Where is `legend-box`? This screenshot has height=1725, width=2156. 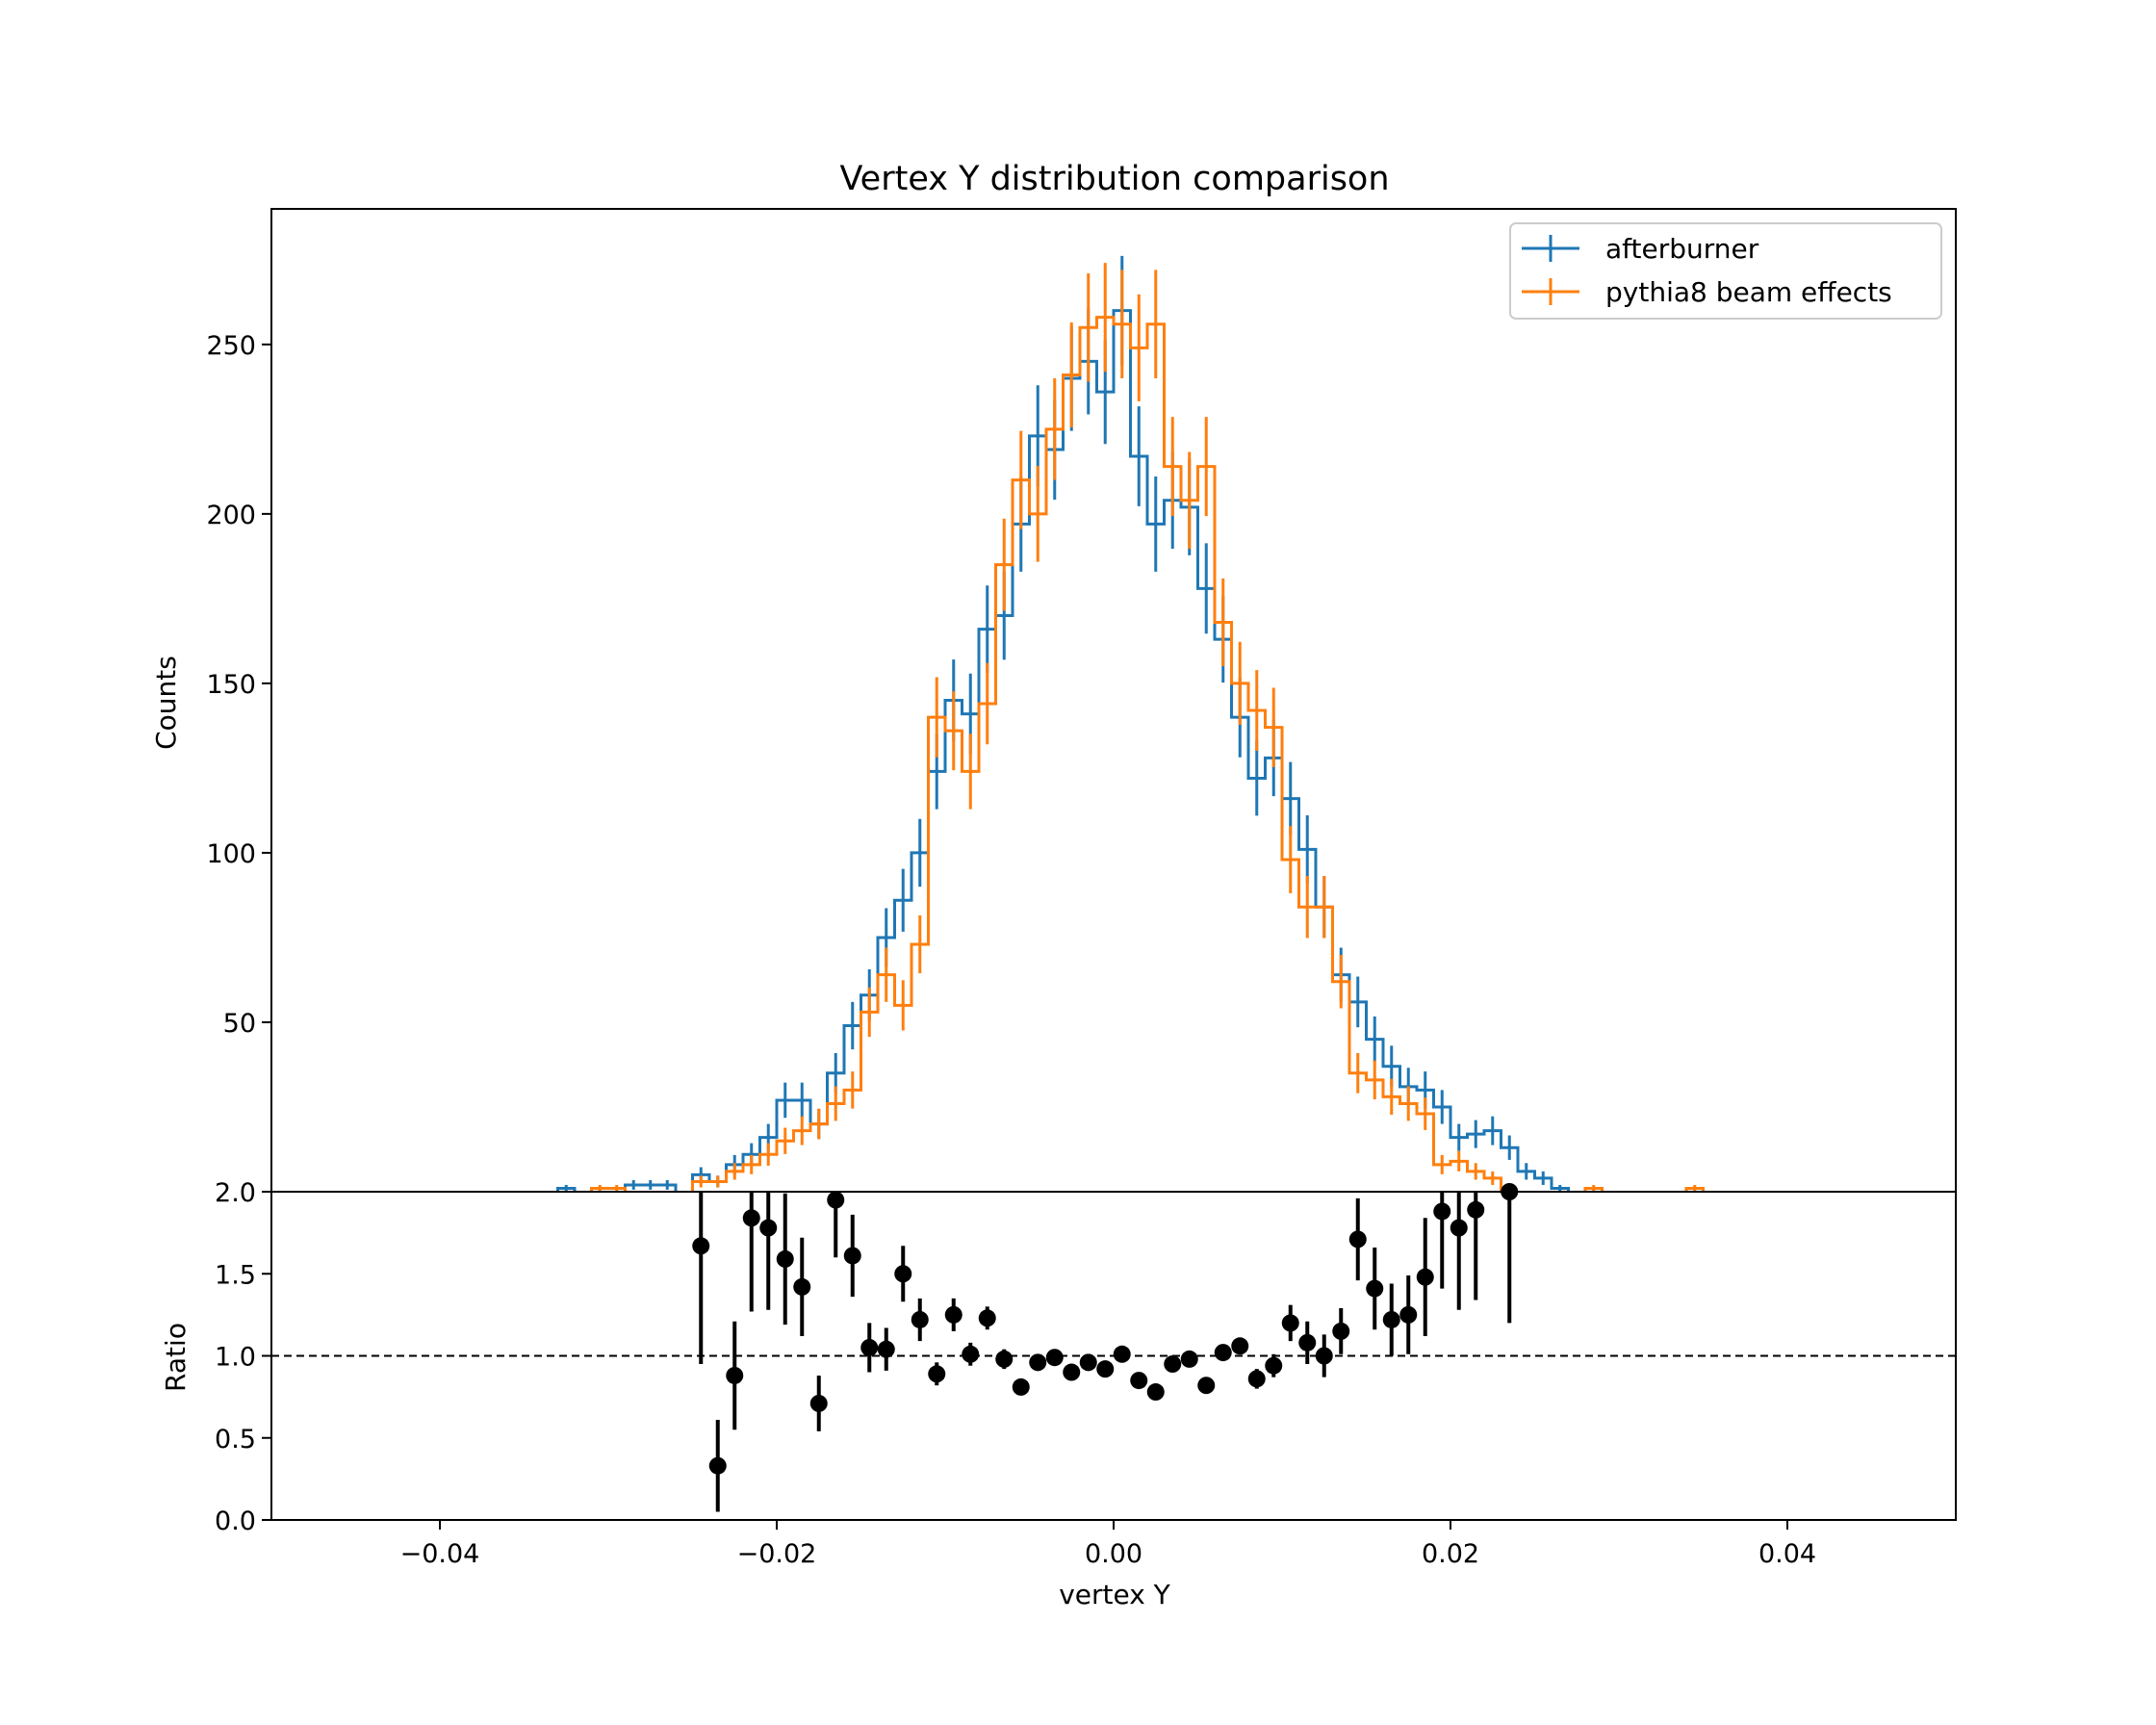
legend-box is located at coordinates (1725, 271).